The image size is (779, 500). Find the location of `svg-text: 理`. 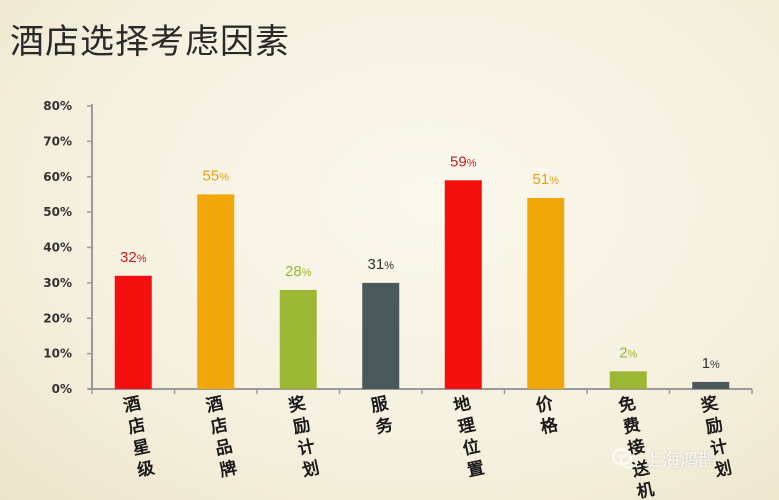

svg-text: 理 is located at coordinates (466, 426).